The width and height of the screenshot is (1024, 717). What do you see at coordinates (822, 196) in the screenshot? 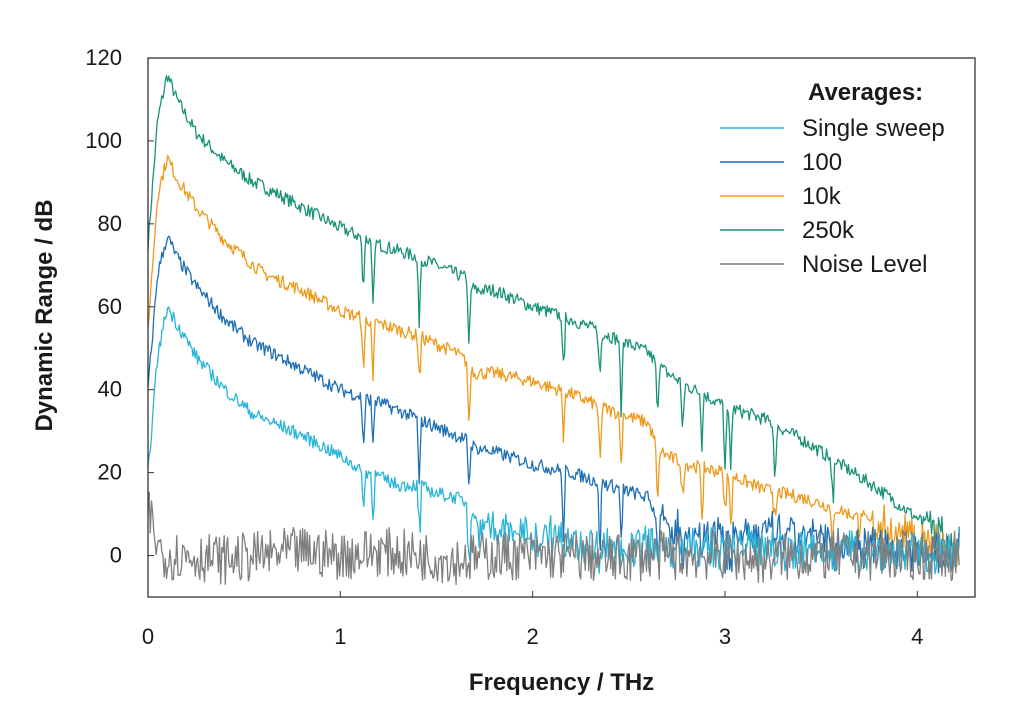
I see `legend-label-10k: 10k` at bounding box center [822, 196].